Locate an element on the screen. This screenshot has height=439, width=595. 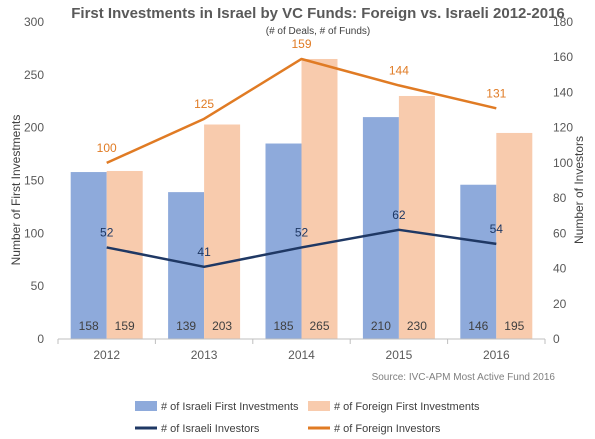
line-value-label: 125 is located at coordinates (204, 104).